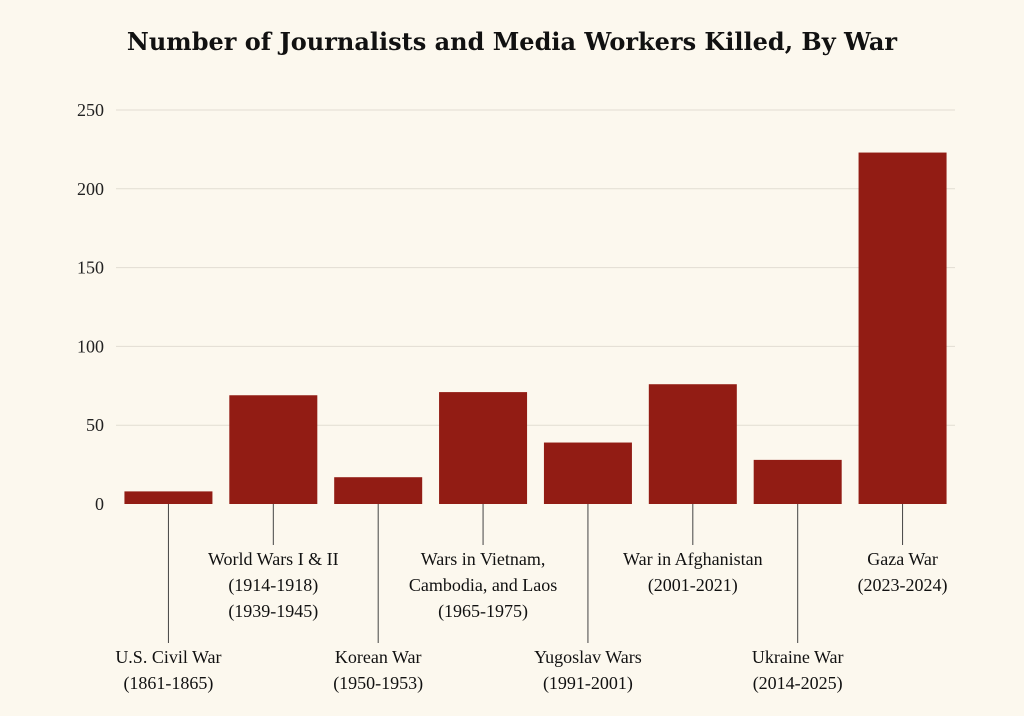  What do you see at coordinates (90, 110) in the screenshot?
I see `y-tick-label: 250` at bounding box center [90, 110].